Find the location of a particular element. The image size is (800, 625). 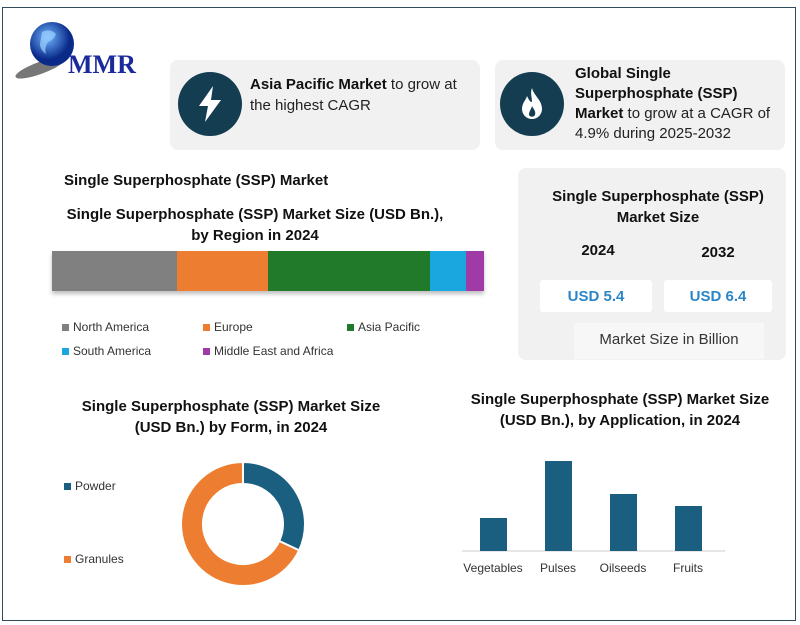

region-segment-middle-east-and-africa is located at coordinates (474, 271).